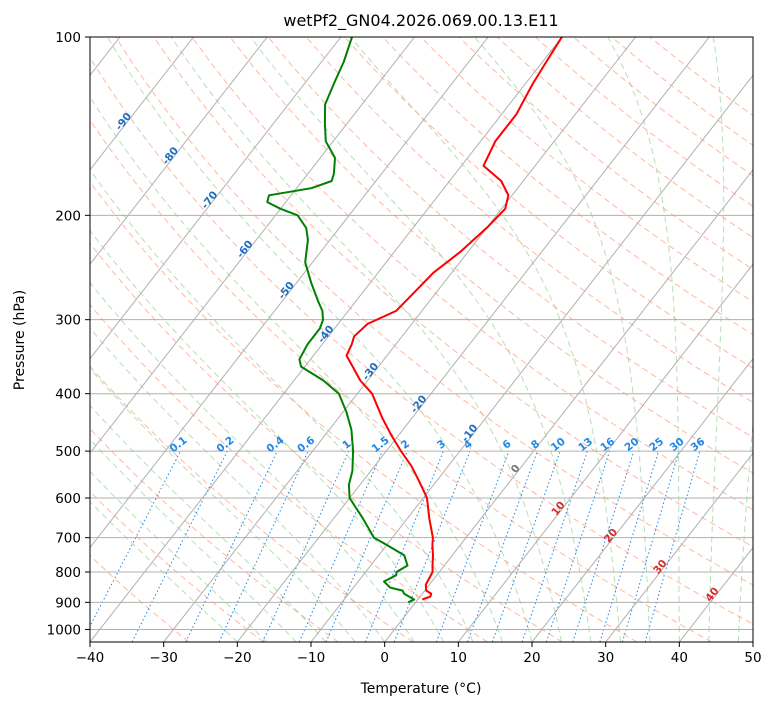 This screenshot has height=708, width=775. What do you see at coordinates (605, 658) in the screenshot?
I see `x-tick-label: 30` at bounding box center [605, 658].